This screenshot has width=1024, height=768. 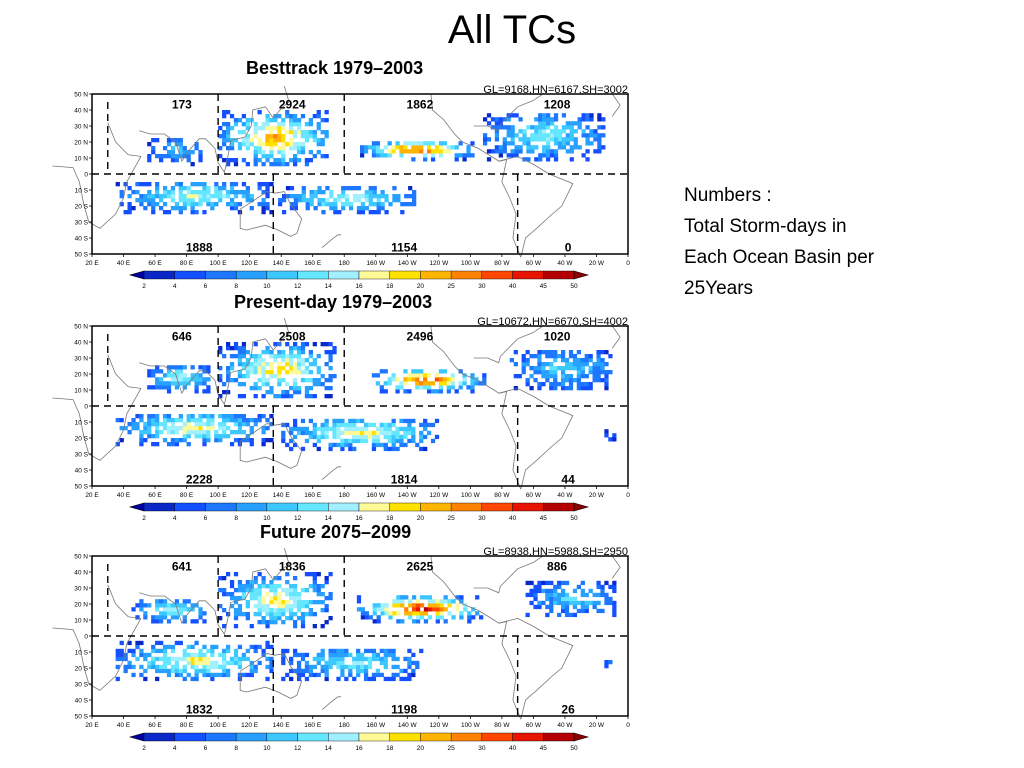 I want to click on lon-label: 160 W, so click(x=376, y=725).